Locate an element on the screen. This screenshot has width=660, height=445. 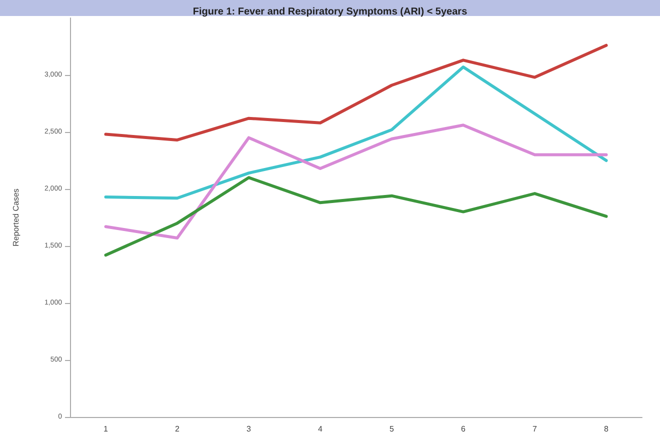
x-tick-label: 7 is located at coordinates (535, 429).